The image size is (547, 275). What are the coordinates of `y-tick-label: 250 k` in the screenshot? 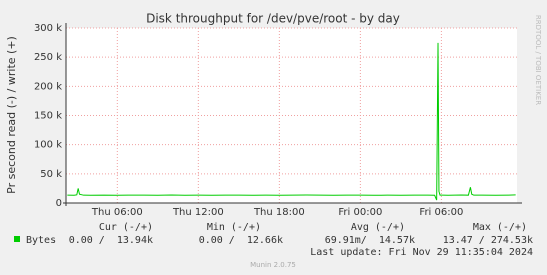 It's located at (48, 57).